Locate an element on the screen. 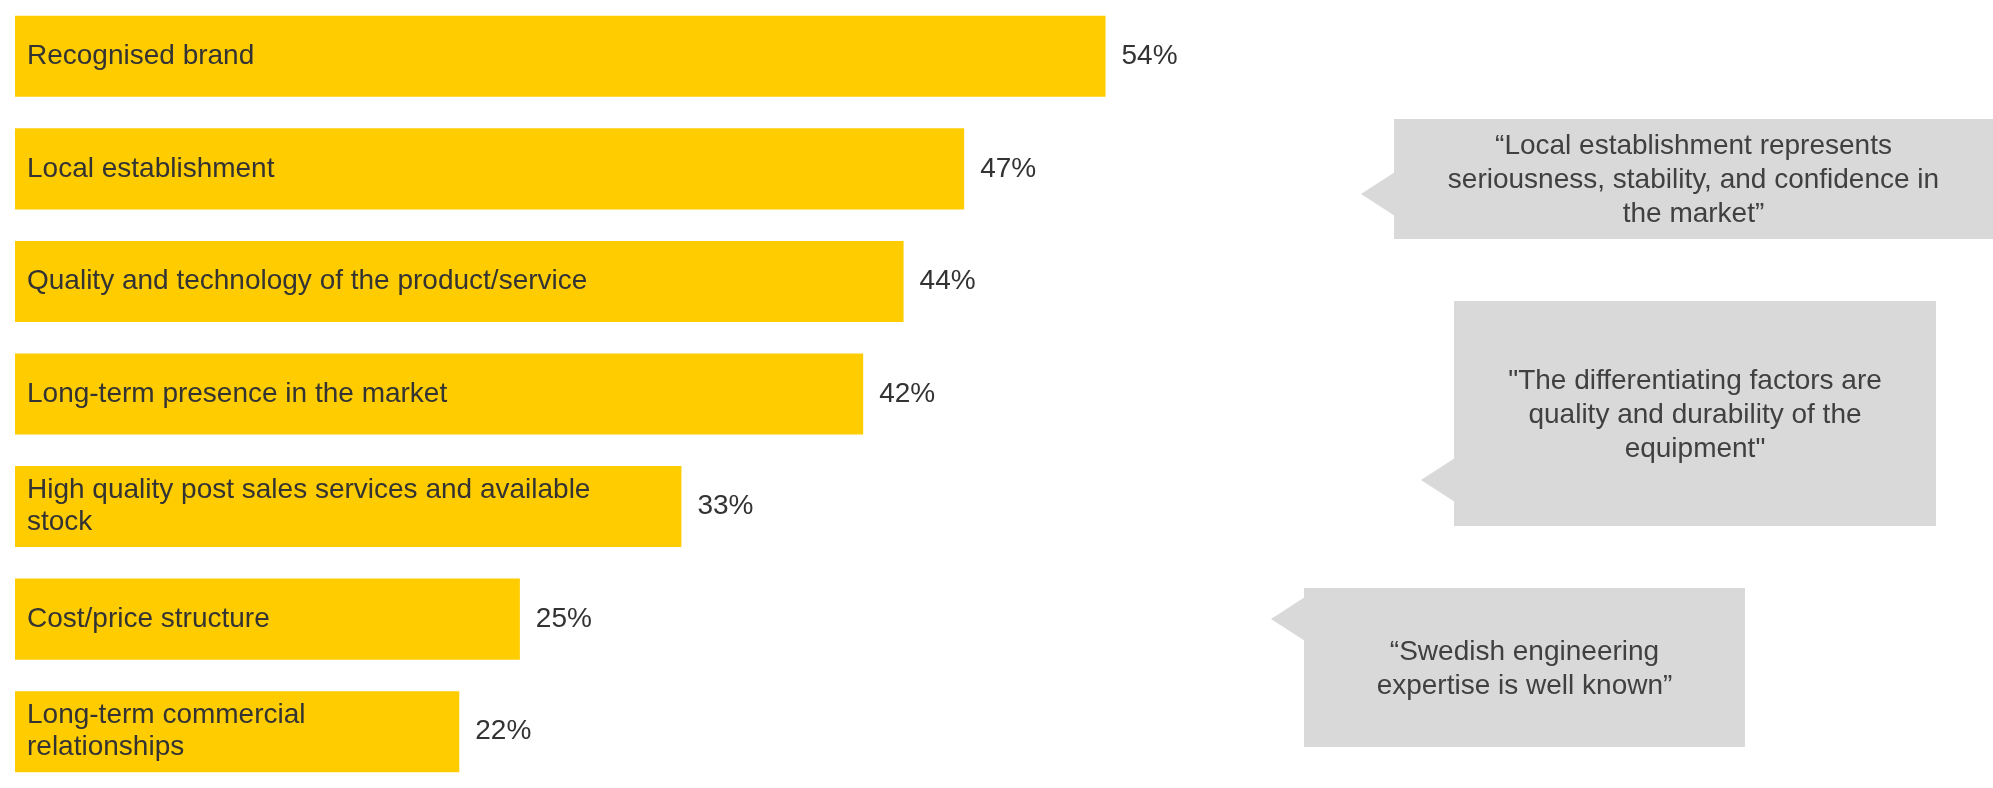 This screenshot has width=1993, height=788. y-tick-label: Cost/price structure is located at coordinates (148, 617).